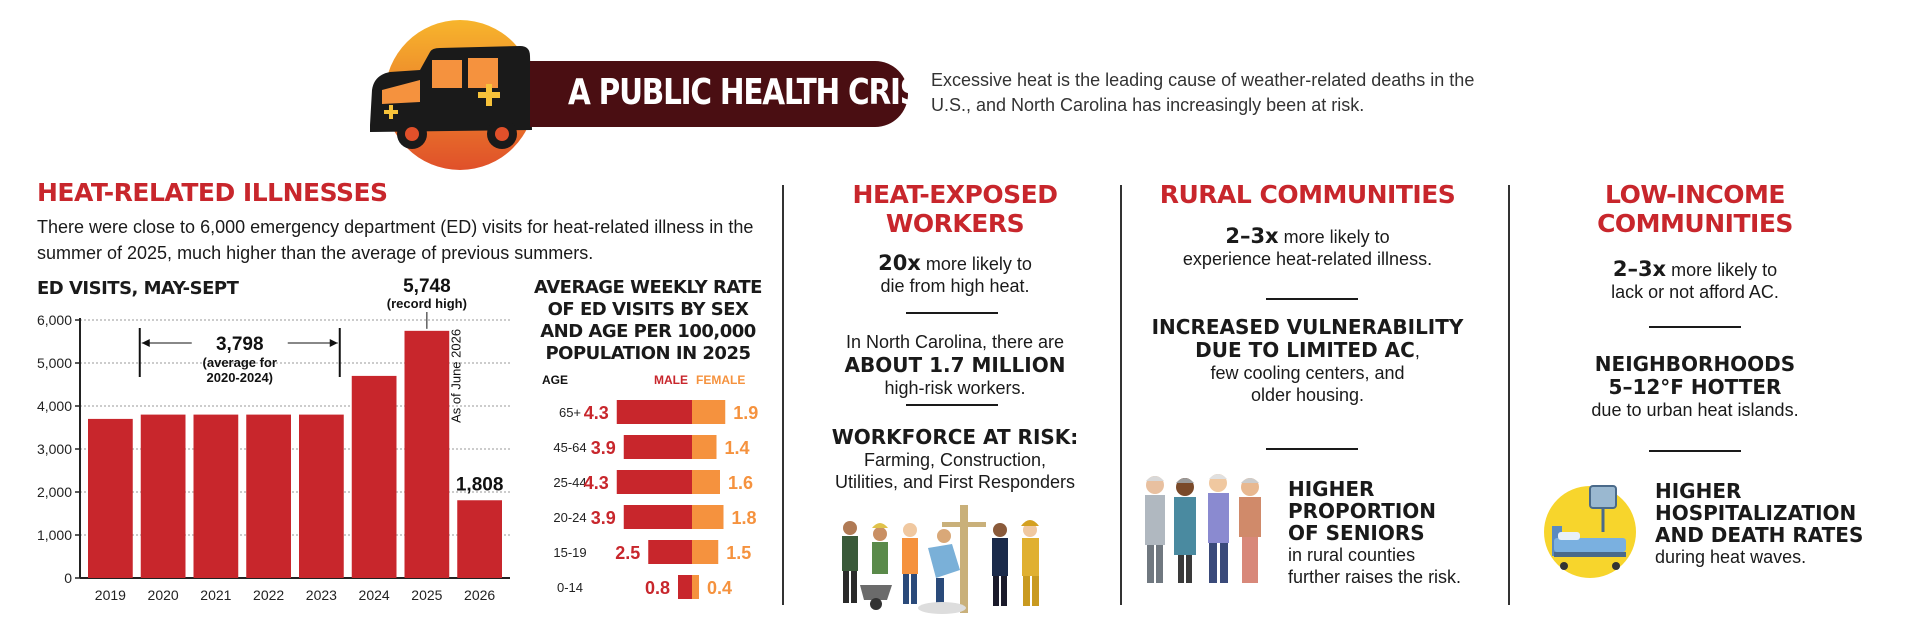 This screenshot has height=633, width=1920. Describe the element at coordinates (899, 263) in the screenshot. I see `workers-stat-big: 20x` at that location.